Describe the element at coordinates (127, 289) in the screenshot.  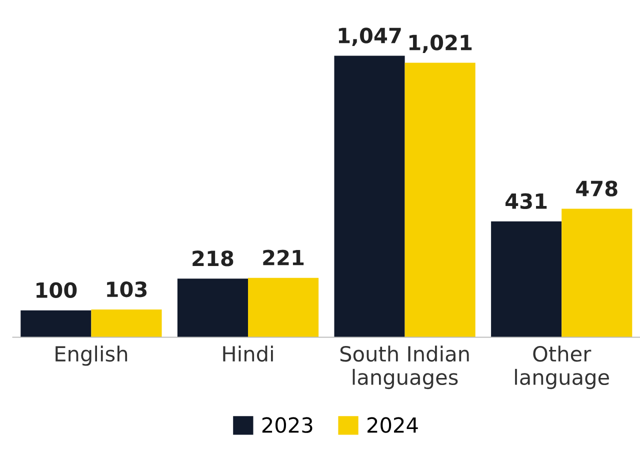
I see `data-label: 103` at that location.